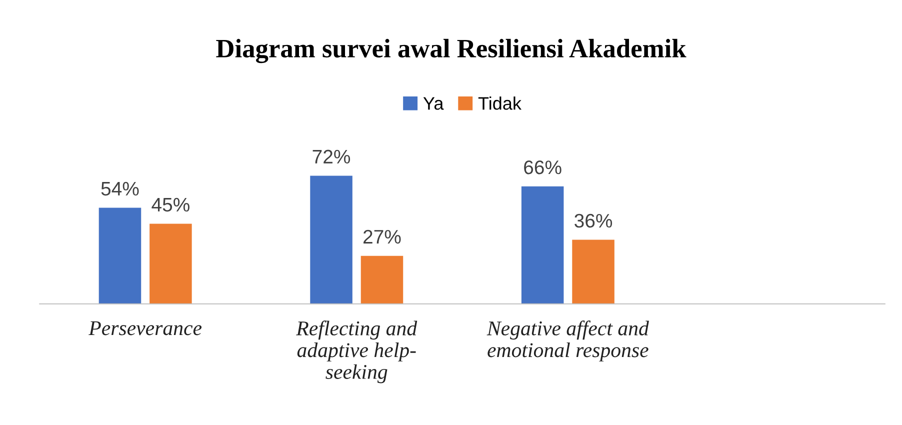 This screenshot has height=425, width=902. Describe the element at coordinates (382, 237) in the screenshot. I see `data-label: 27%` at that location.